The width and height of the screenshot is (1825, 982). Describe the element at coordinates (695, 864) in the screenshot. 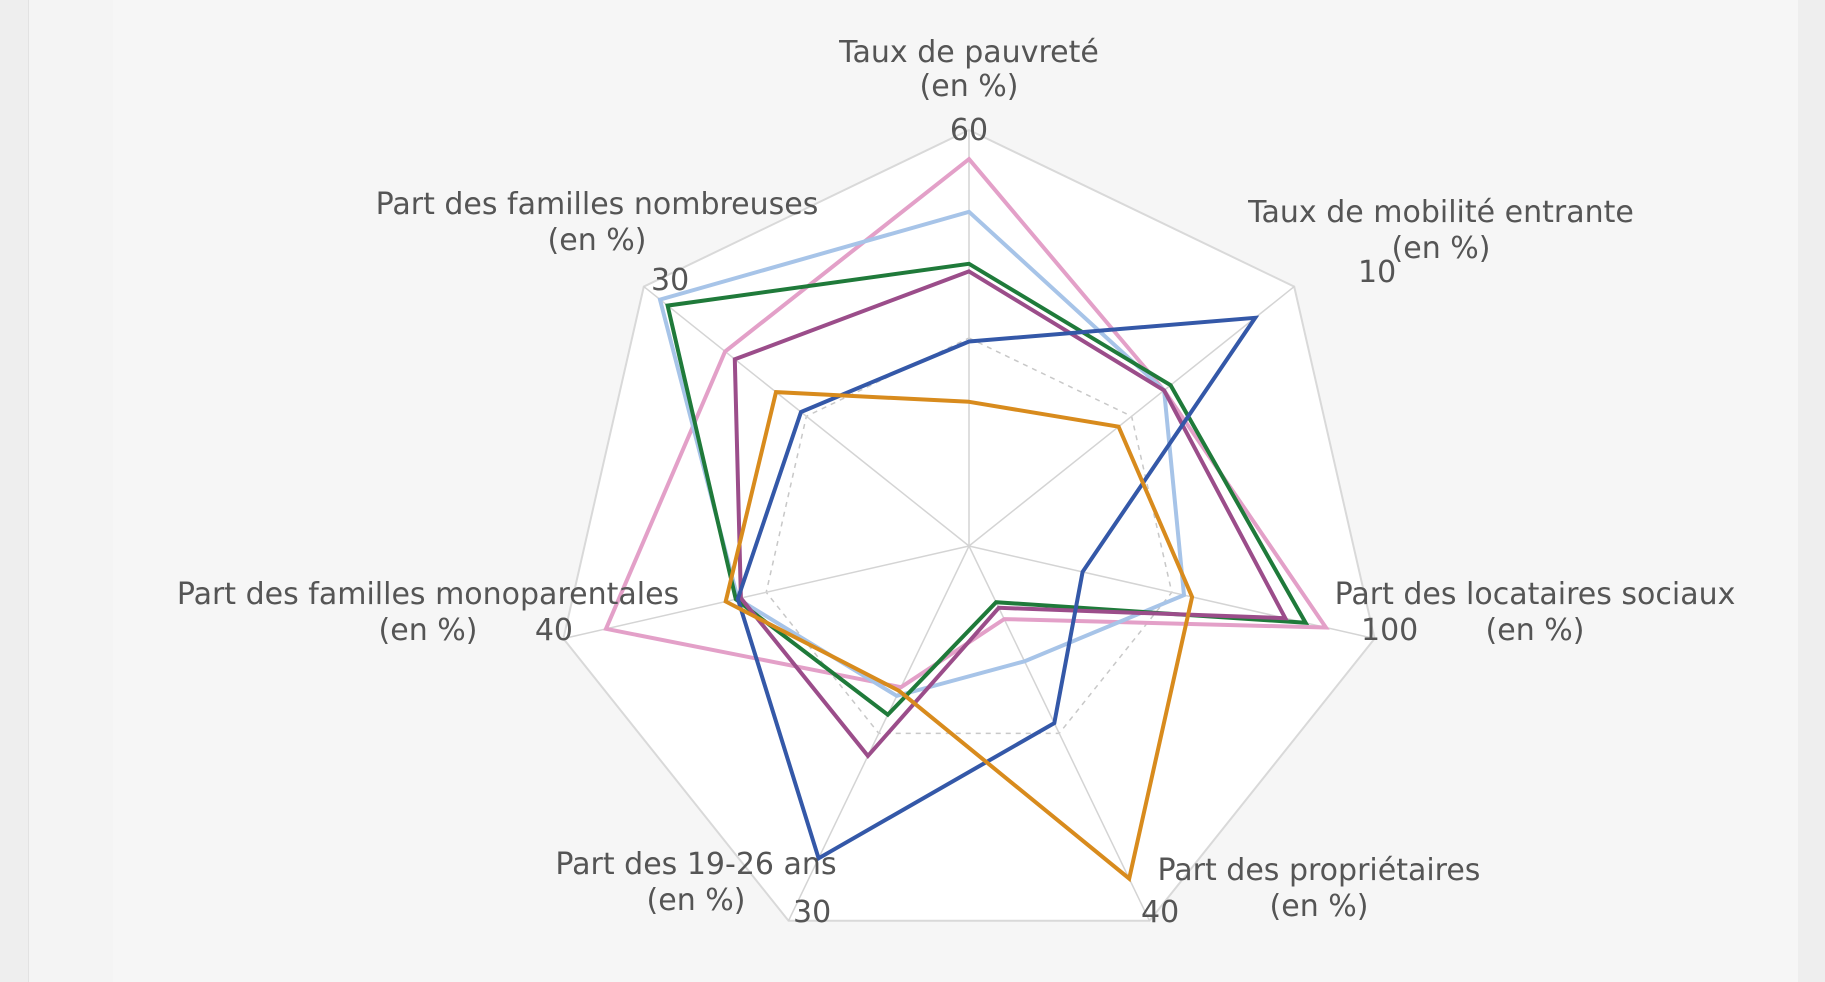

I see `axis-title: Part des 19-26 ans` at that location.